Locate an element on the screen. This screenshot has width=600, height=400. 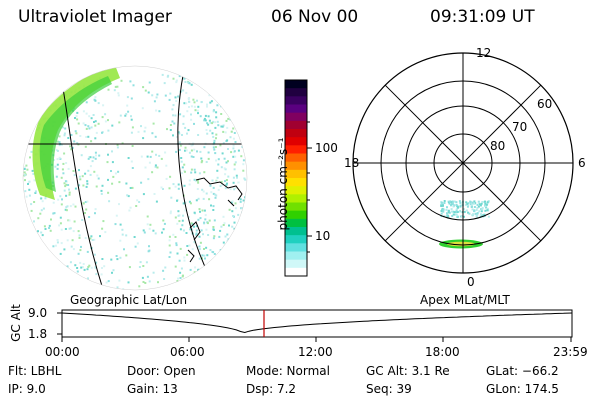
longitude-line is located at coordinates (195, 176).